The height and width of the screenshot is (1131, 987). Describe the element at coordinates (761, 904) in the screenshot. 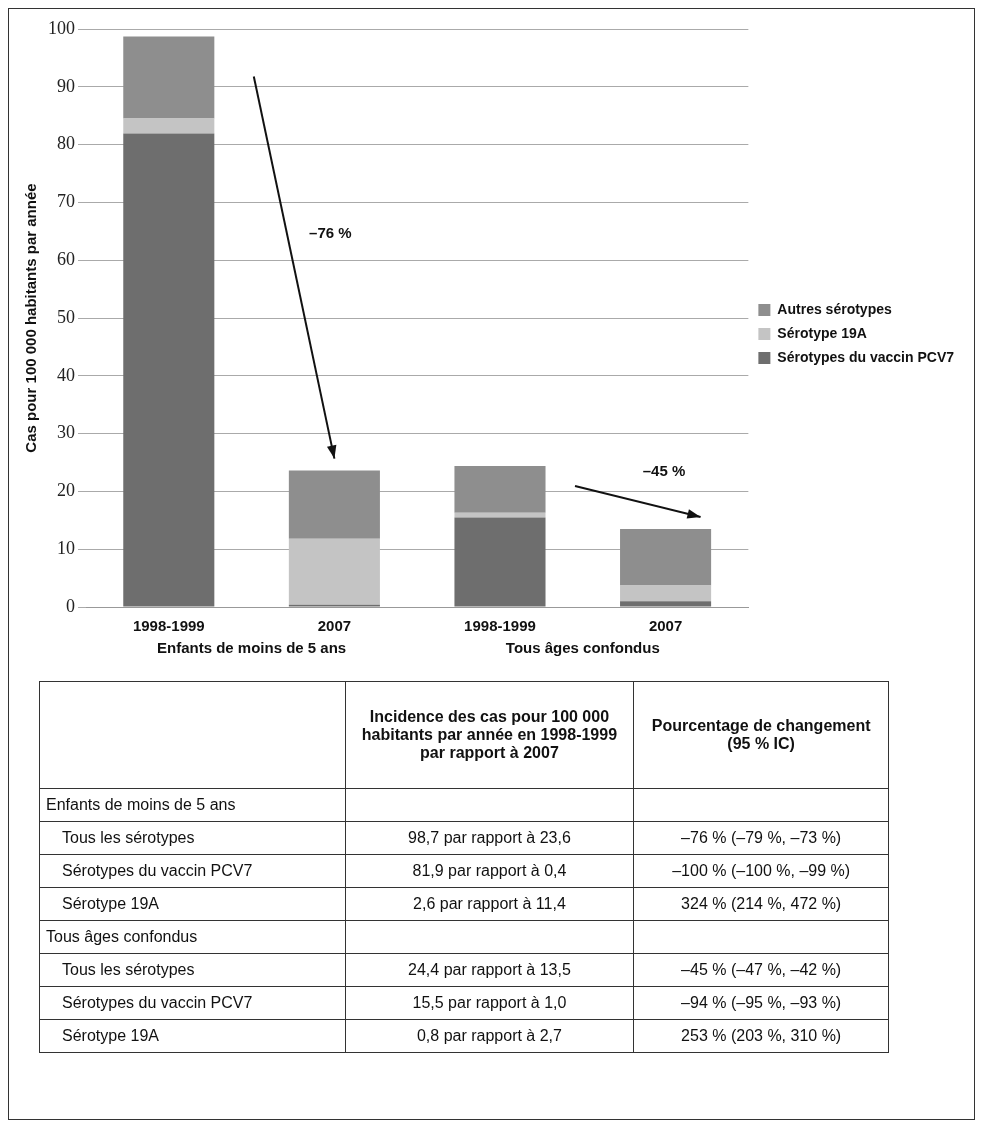

I see `text: 324 % (214 %, 472 %)` at that location.